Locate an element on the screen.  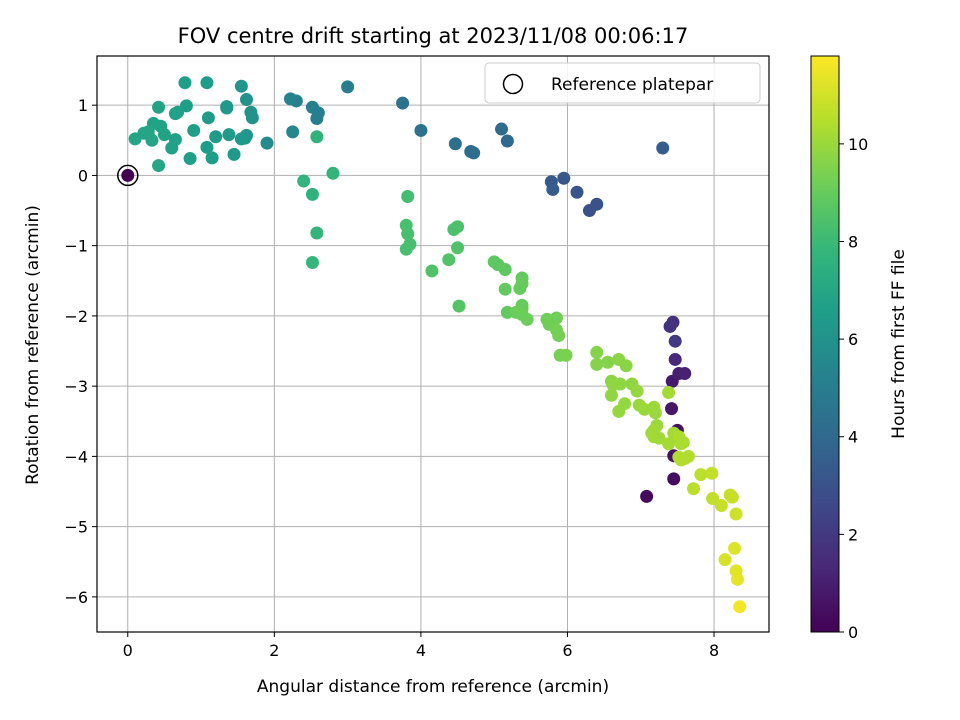
colorbar-tick-label: 2 is located at coordinates (853, 534).